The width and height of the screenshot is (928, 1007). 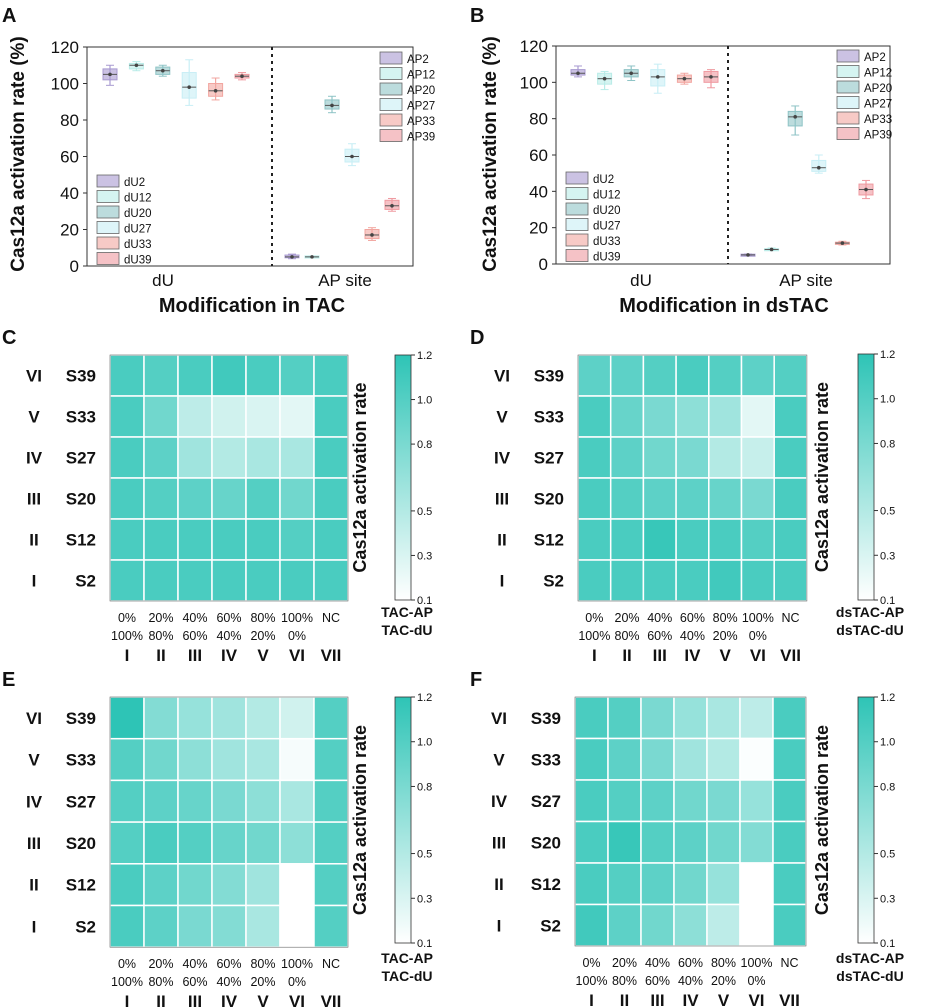 What do you see at coordinates (887, 944) in the screenshot?
I see `colorbar-tick-label: 0.1` at bounding box center [887, 944].